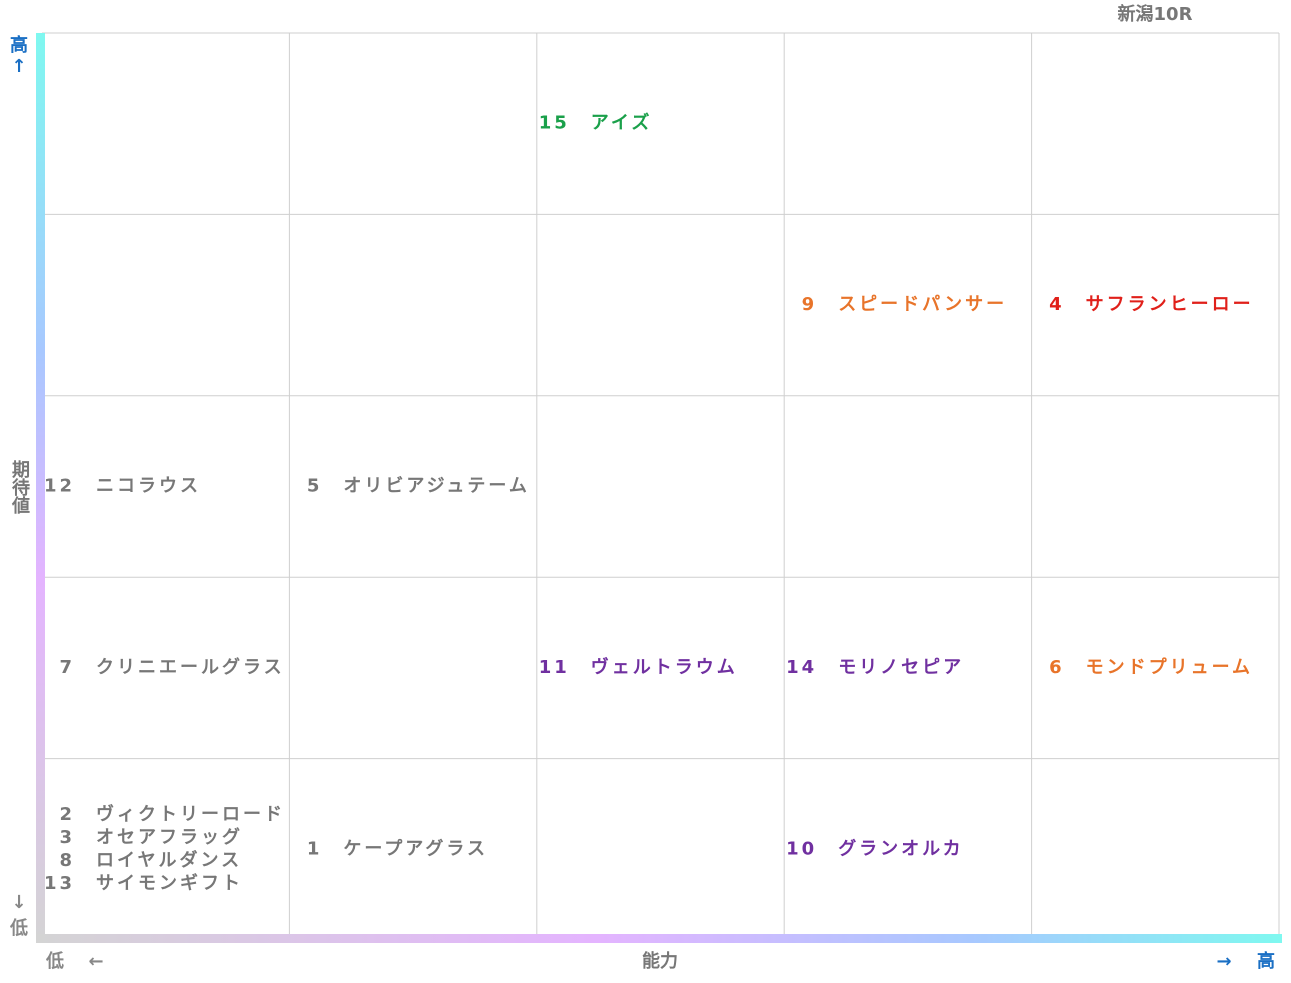 The height and width of the screenshot is (983, 1291). I want to click on entry-number: 4, so click(1057, 304).